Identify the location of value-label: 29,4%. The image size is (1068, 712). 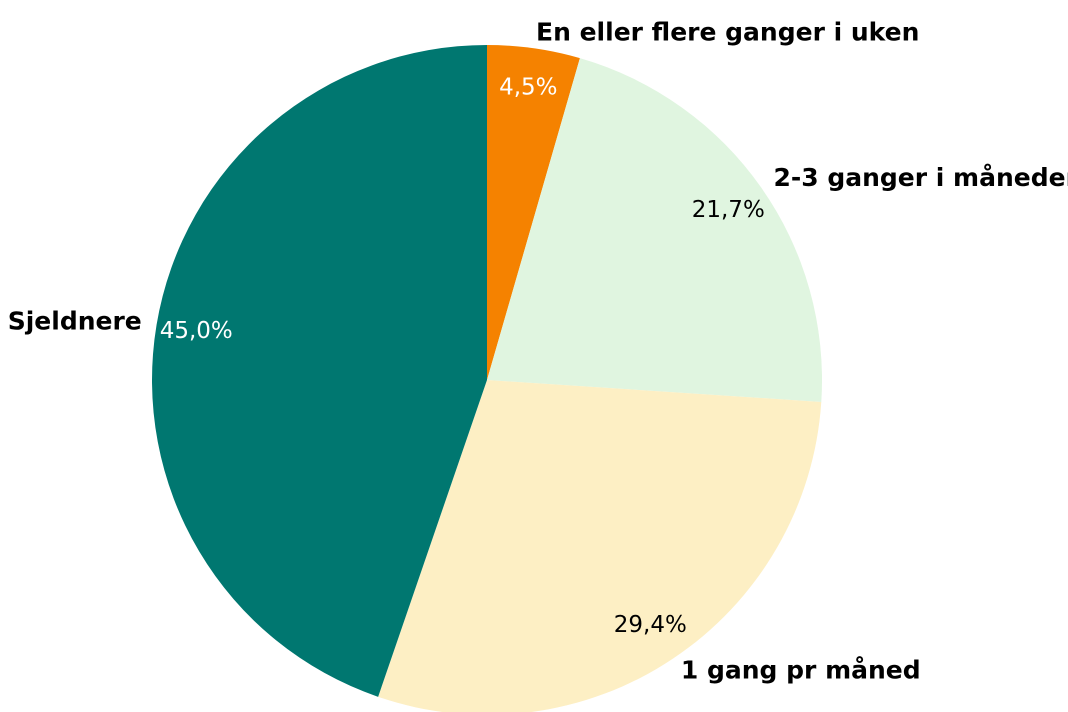
(650, 625).